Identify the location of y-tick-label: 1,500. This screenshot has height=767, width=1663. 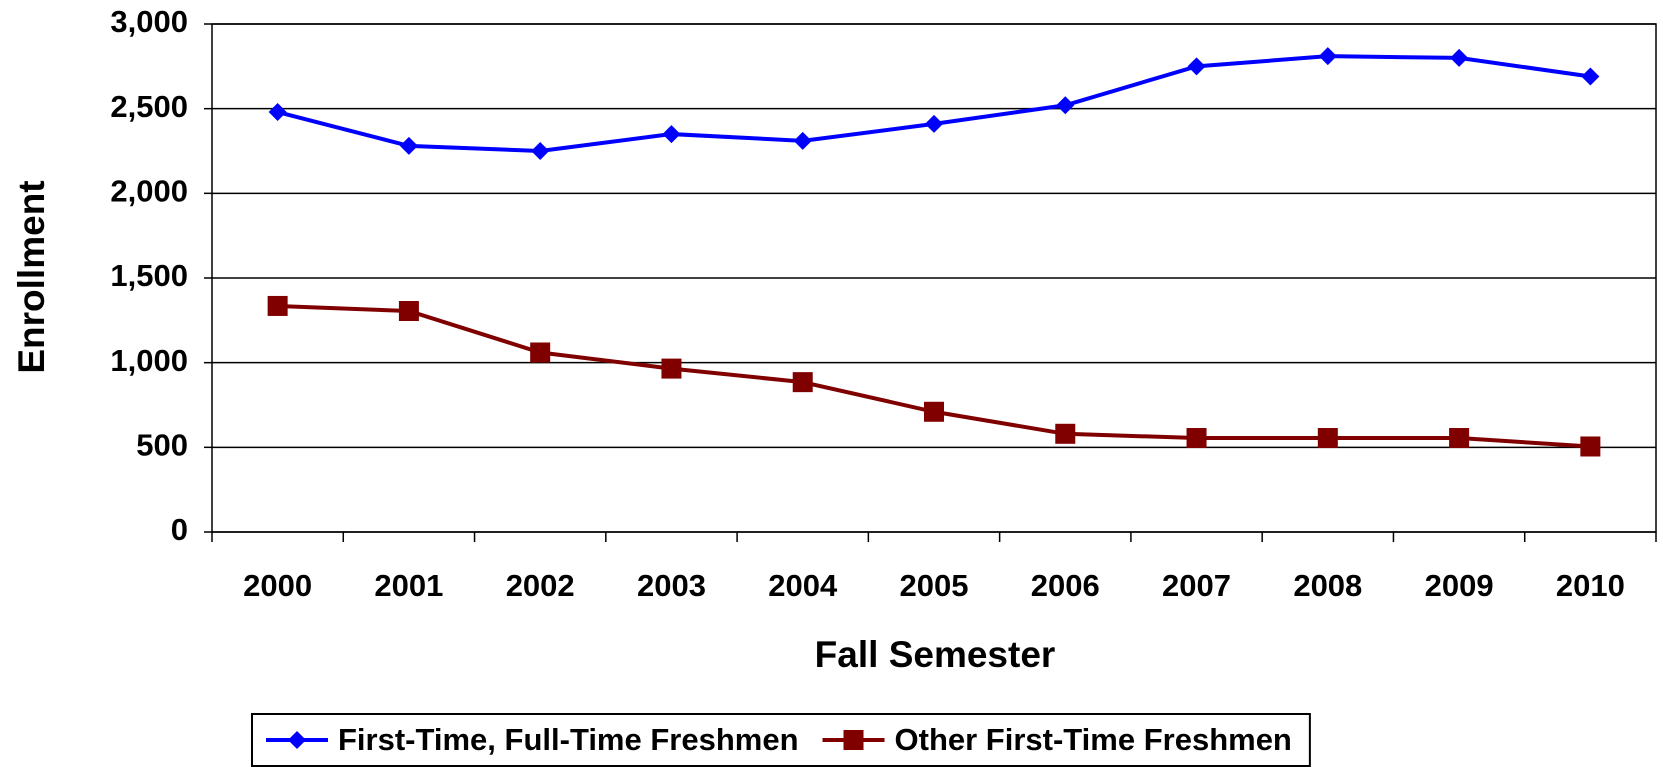
(149, 275).